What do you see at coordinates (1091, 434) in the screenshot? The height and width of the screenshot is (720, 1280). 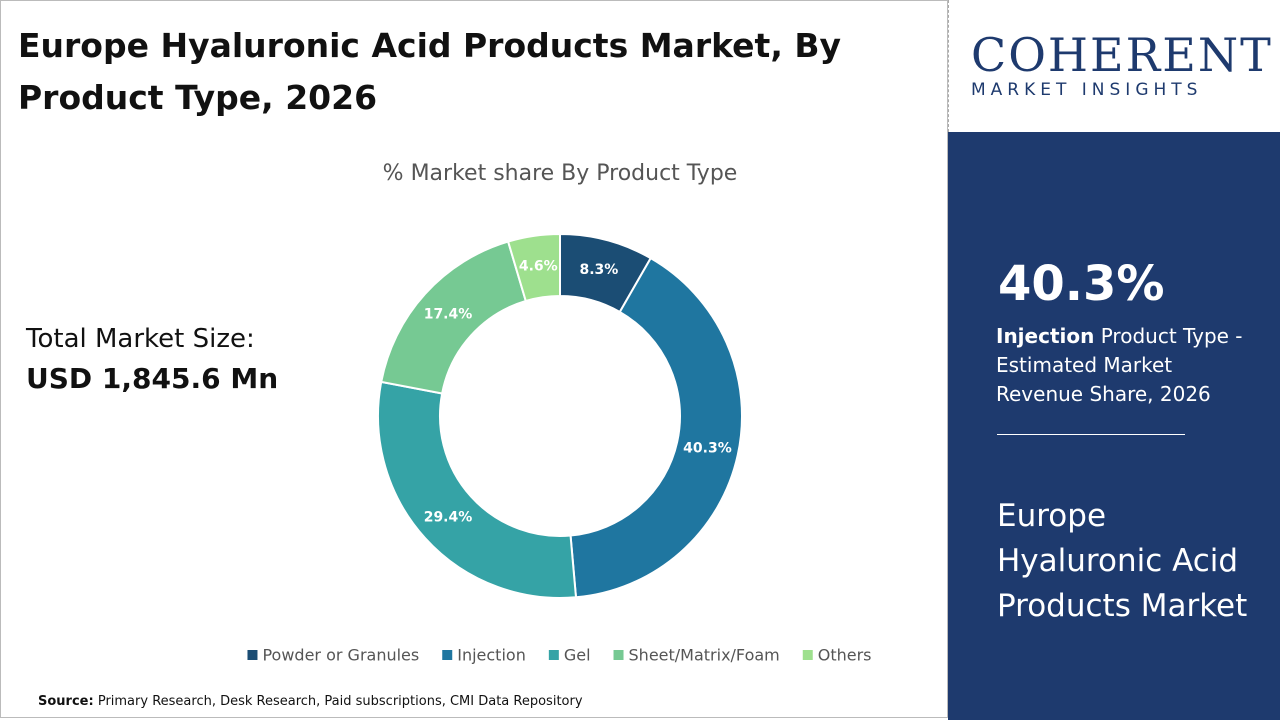 I see `divider` at bounding box center [1091, 434].